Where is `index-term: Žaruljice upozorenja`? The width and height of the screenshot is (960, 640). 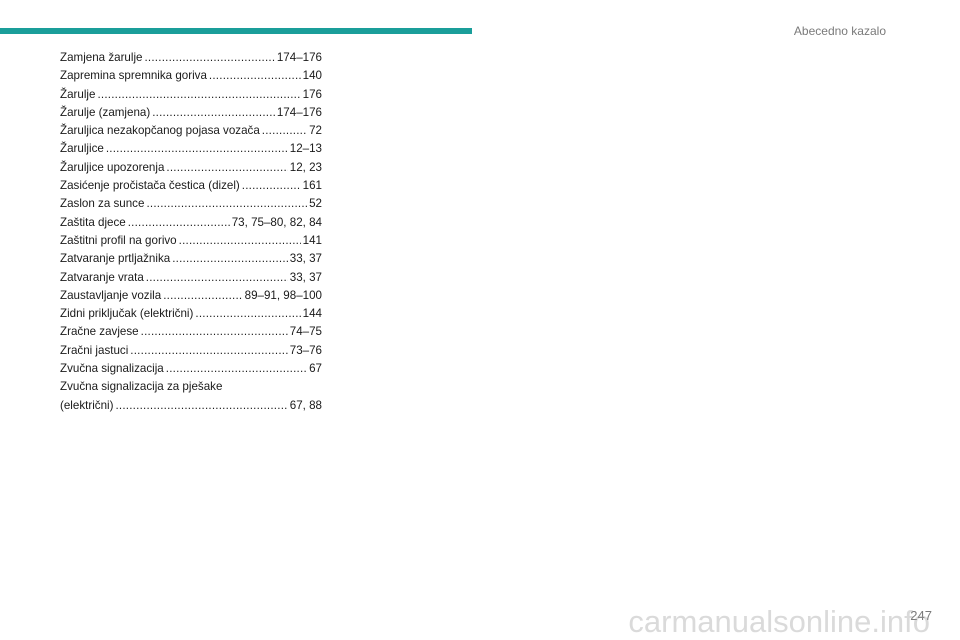 index-term: Žaruljice upozorenja is located at coordinates (112, 167).